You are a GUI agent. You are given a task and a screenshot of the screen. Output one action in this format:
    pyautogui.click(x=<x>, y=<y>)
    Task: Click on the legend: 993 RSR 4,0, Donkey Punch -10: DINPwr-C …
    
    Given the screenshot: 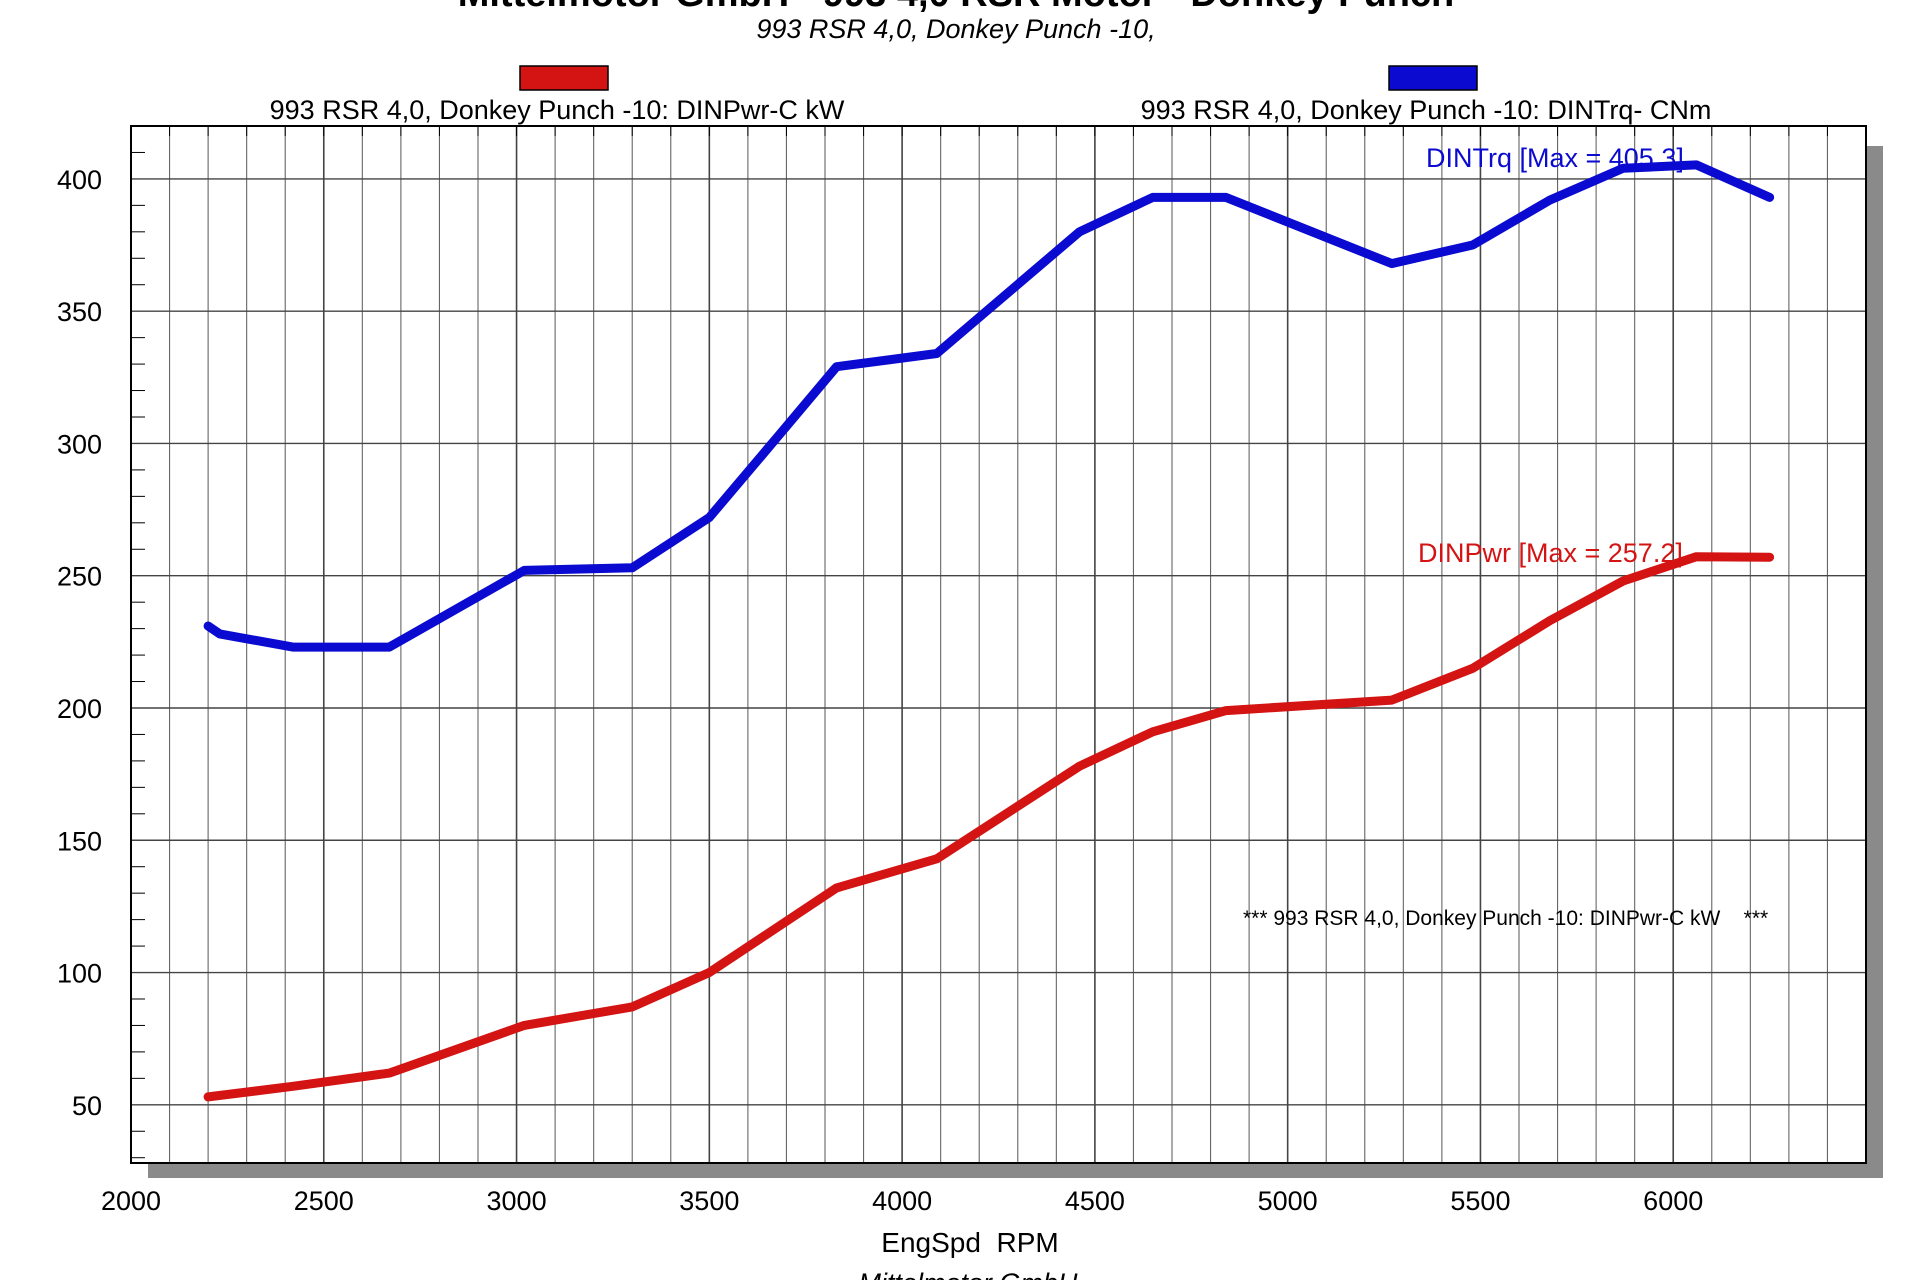 What is the action you would take?
    pyautogui.click(x=991, y=95)
    